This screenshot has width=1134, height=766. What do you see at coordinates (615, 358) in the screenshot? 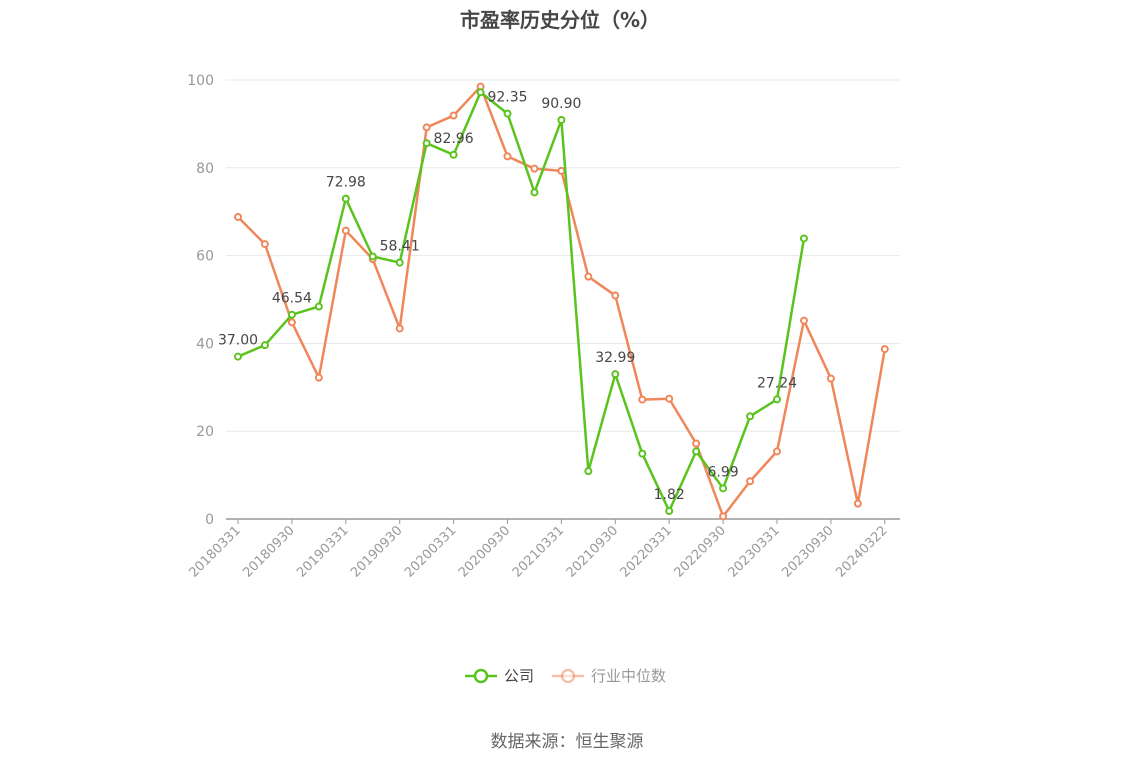
I see `data-label: 32.99` at bounding box center [615, 358].